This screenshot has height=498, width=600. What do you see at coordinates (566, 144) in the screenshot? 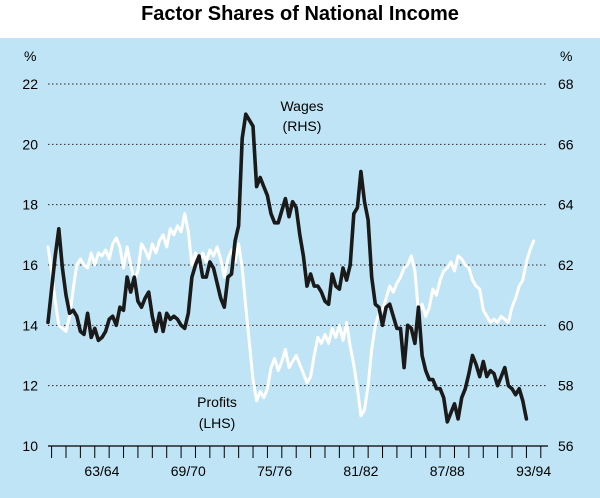
I see `right-tick-label: 66` at bounding box center [566, 144].